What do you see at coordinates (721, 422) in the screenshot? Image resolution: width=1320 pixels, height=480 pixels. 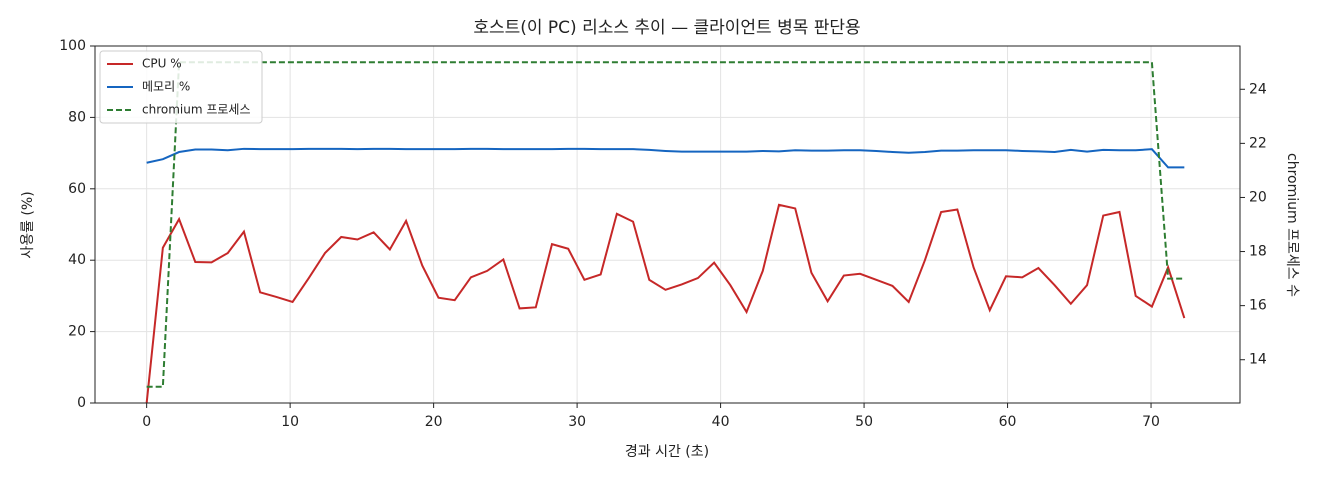 I see `x-tick-label: 40` at bounding box center [721, 422].